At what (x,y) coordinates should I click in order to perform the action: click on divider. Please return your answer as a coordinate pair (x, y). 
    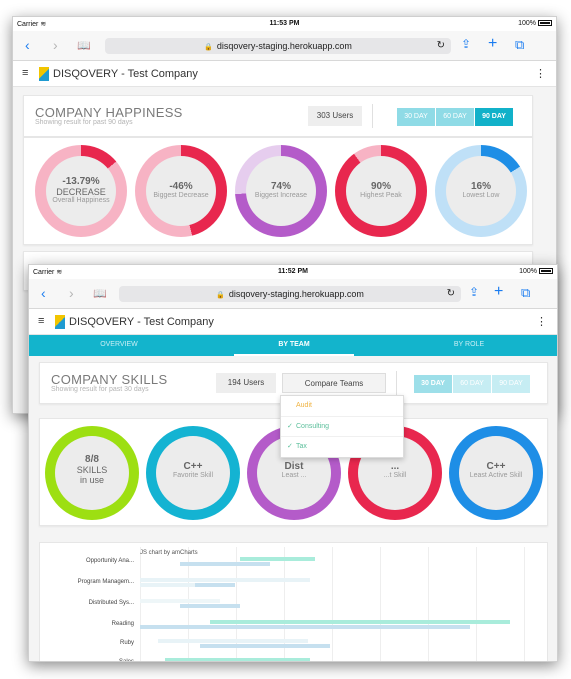
    Looking at the image, I should click on (396, 383).